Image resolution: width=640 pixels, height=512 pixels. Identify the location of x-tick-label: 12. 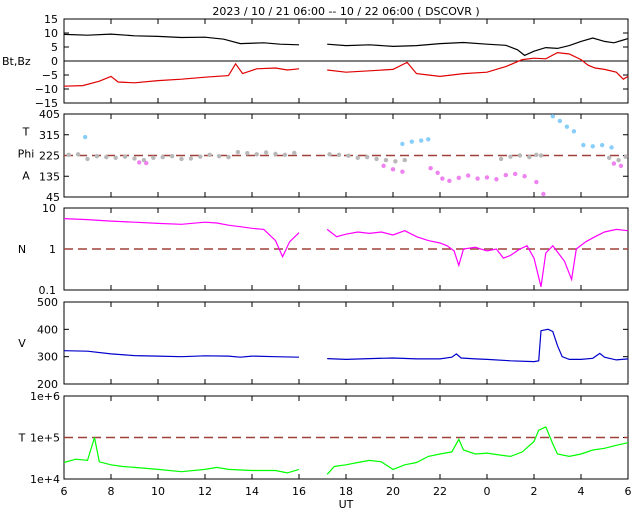
(205, 491).